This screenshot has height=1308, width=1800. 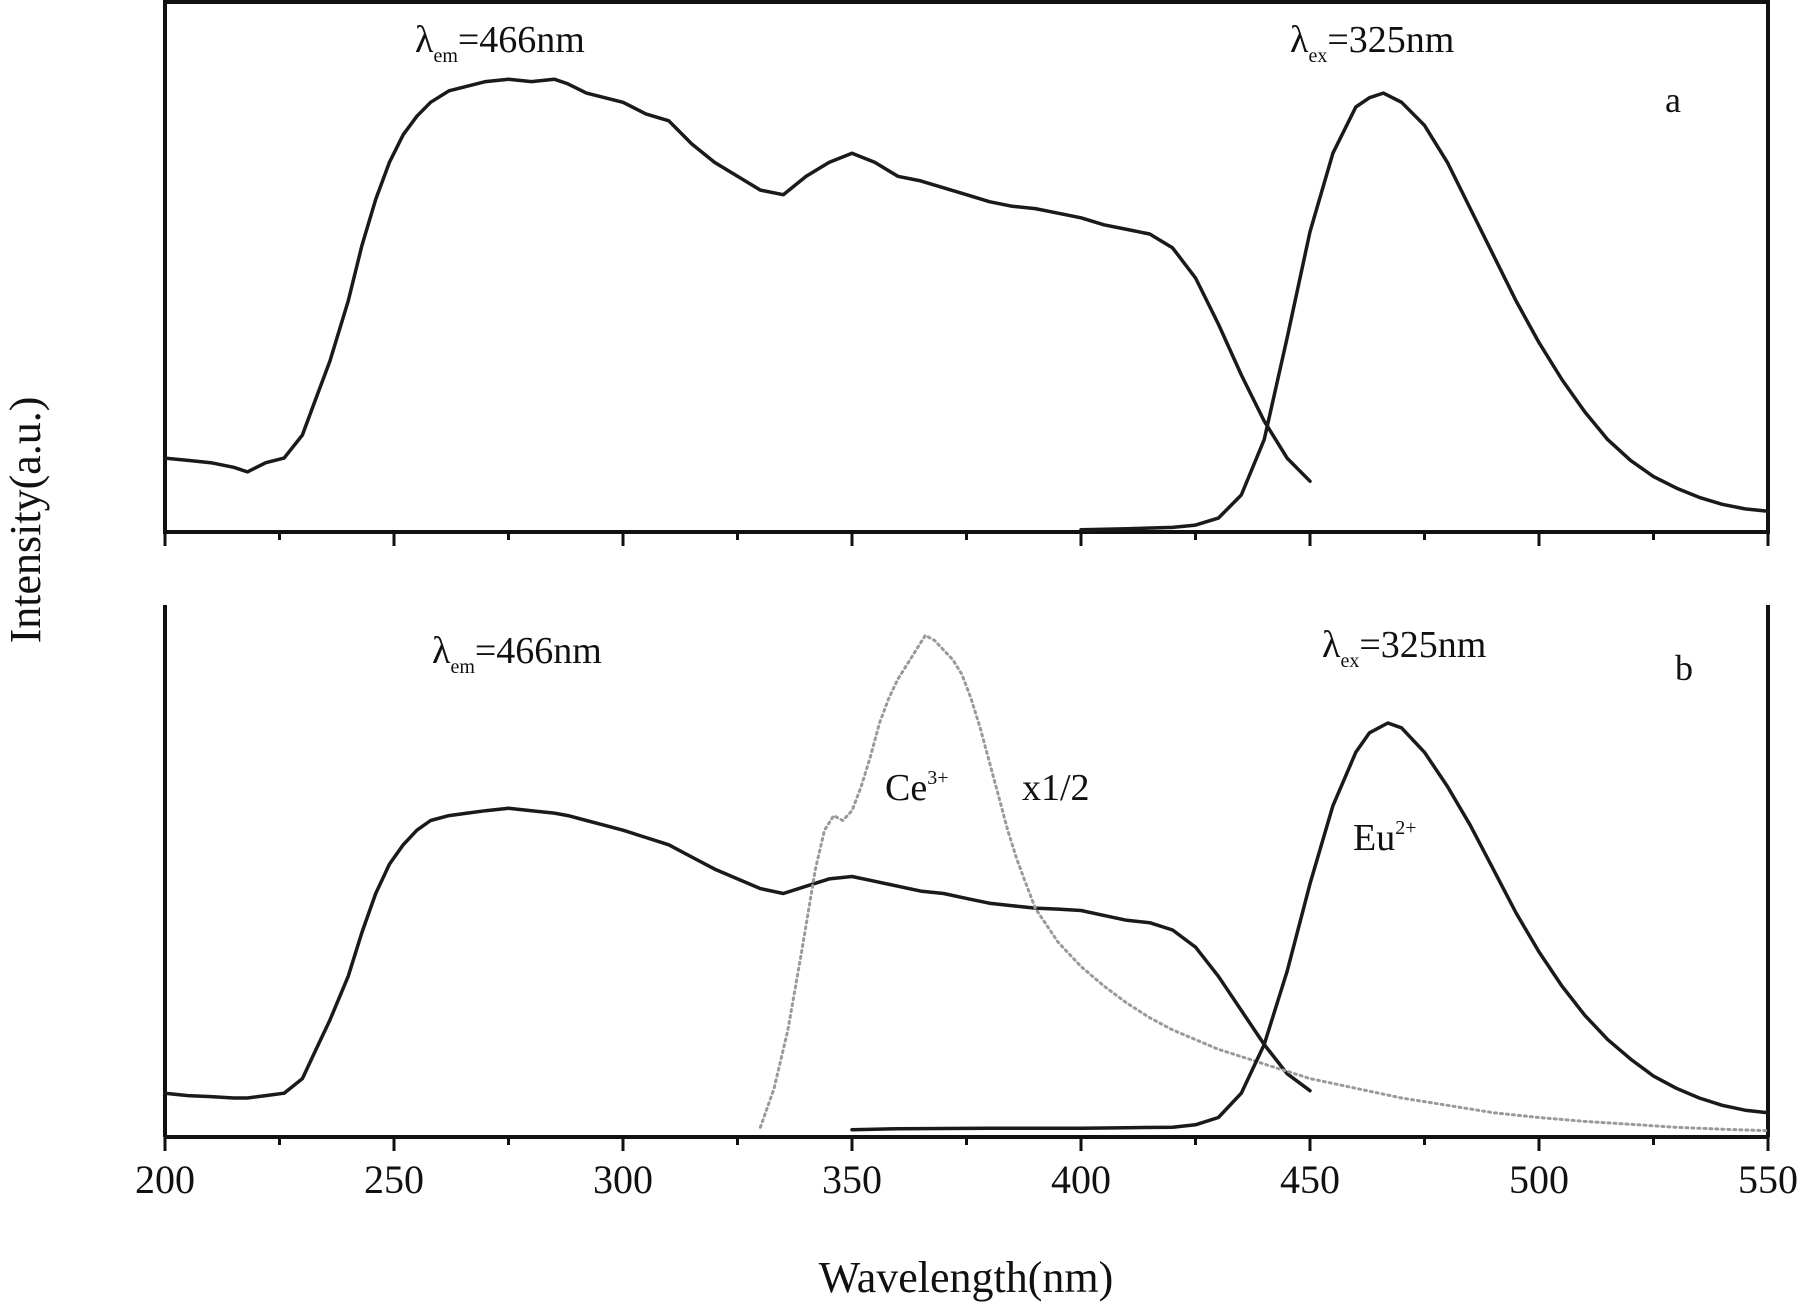 What do you see at coordinates (1390, 40) in the screenshot?
I see `panel-a-ex-value: =325nm` at bounding box center [1390, 40].